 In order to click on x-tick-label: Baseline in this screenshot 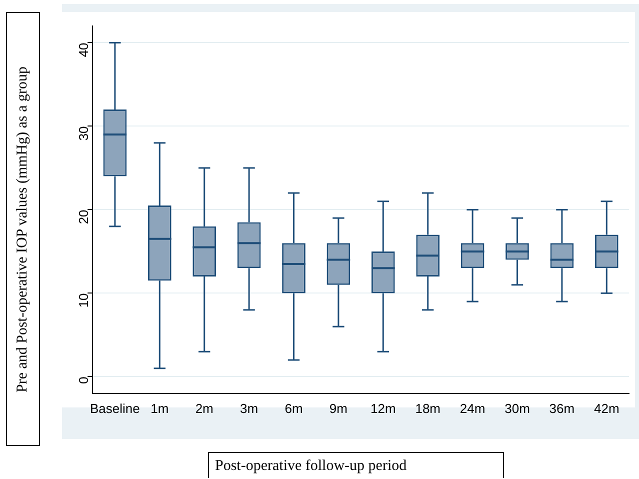, I will do `click(115, 408)`.